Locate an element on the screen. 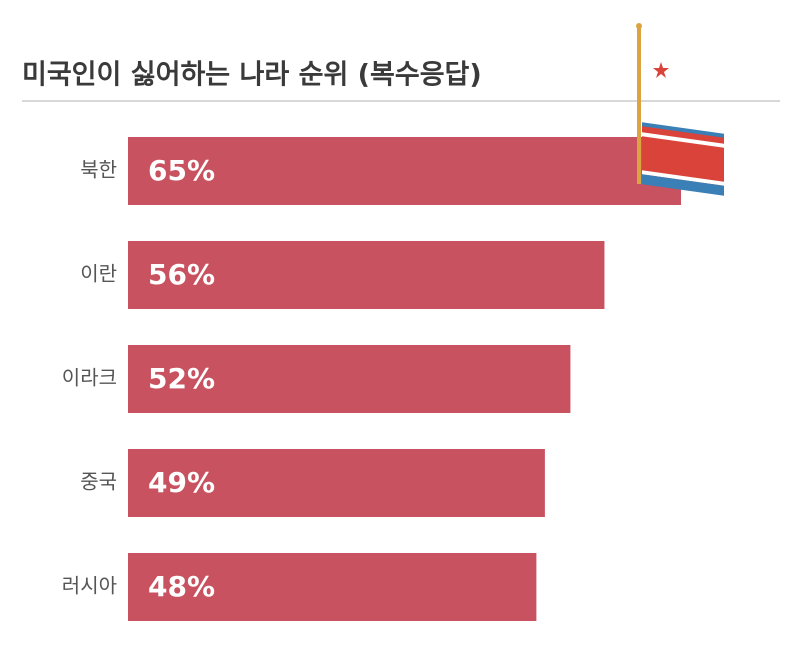  flag-blue-bottom is located at coordinates (683, 185).